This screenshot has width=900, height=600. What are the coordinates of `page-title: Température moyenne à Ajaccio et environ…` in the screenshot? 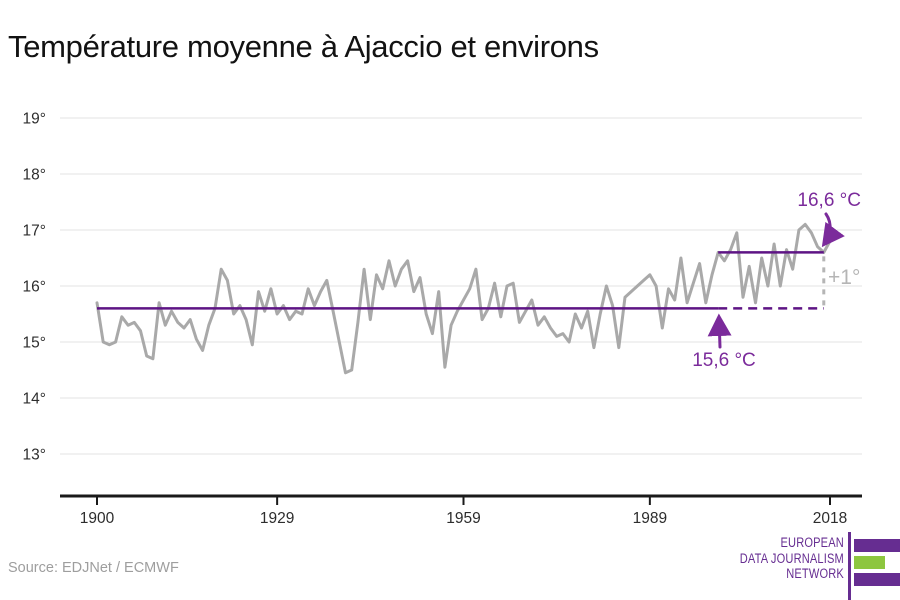 It's located at (303, 46).